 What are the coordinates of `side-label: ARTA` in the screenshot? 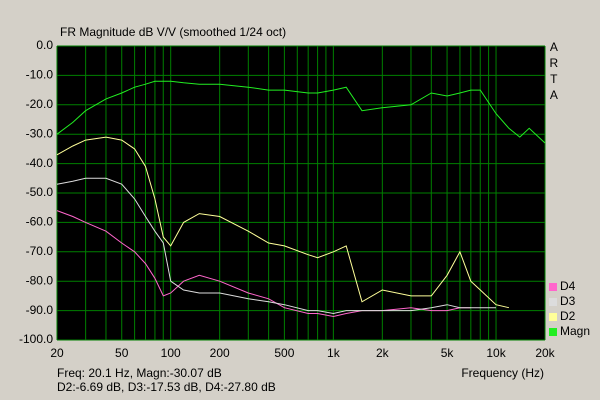 It's located at (554, 72).